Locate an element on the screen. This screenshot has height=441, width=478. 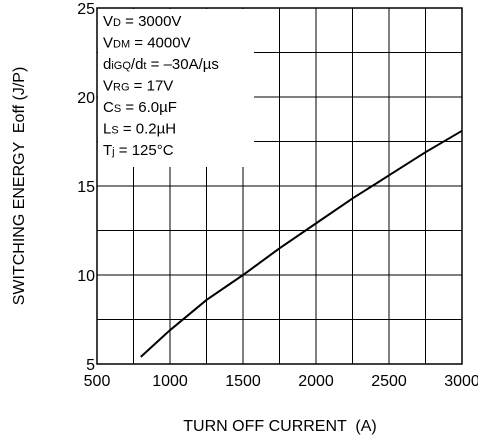
x-tick-label: 500 is located at coordinates (97, 381).